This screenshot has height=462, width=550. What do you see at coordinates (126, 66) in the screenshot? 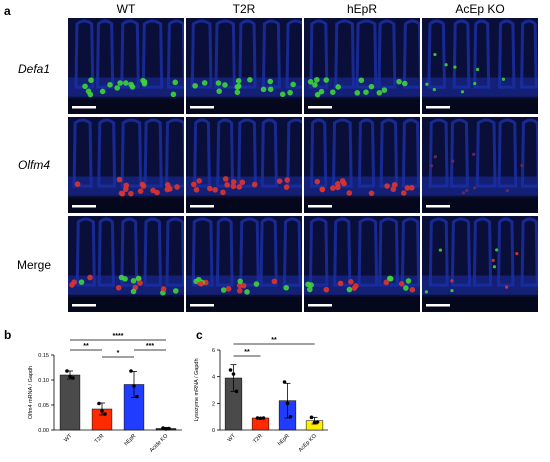
I see `micrograph-defa1-wt` at bounding box center [126, 66].